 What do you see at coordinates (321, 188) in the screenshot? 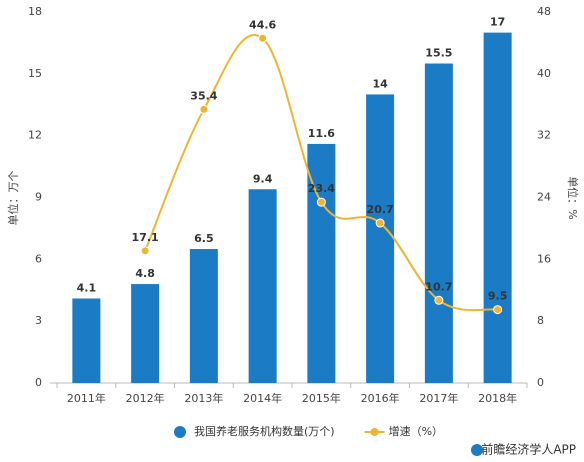
I see `line-label: 23.4` at bounding box center [321, 188].